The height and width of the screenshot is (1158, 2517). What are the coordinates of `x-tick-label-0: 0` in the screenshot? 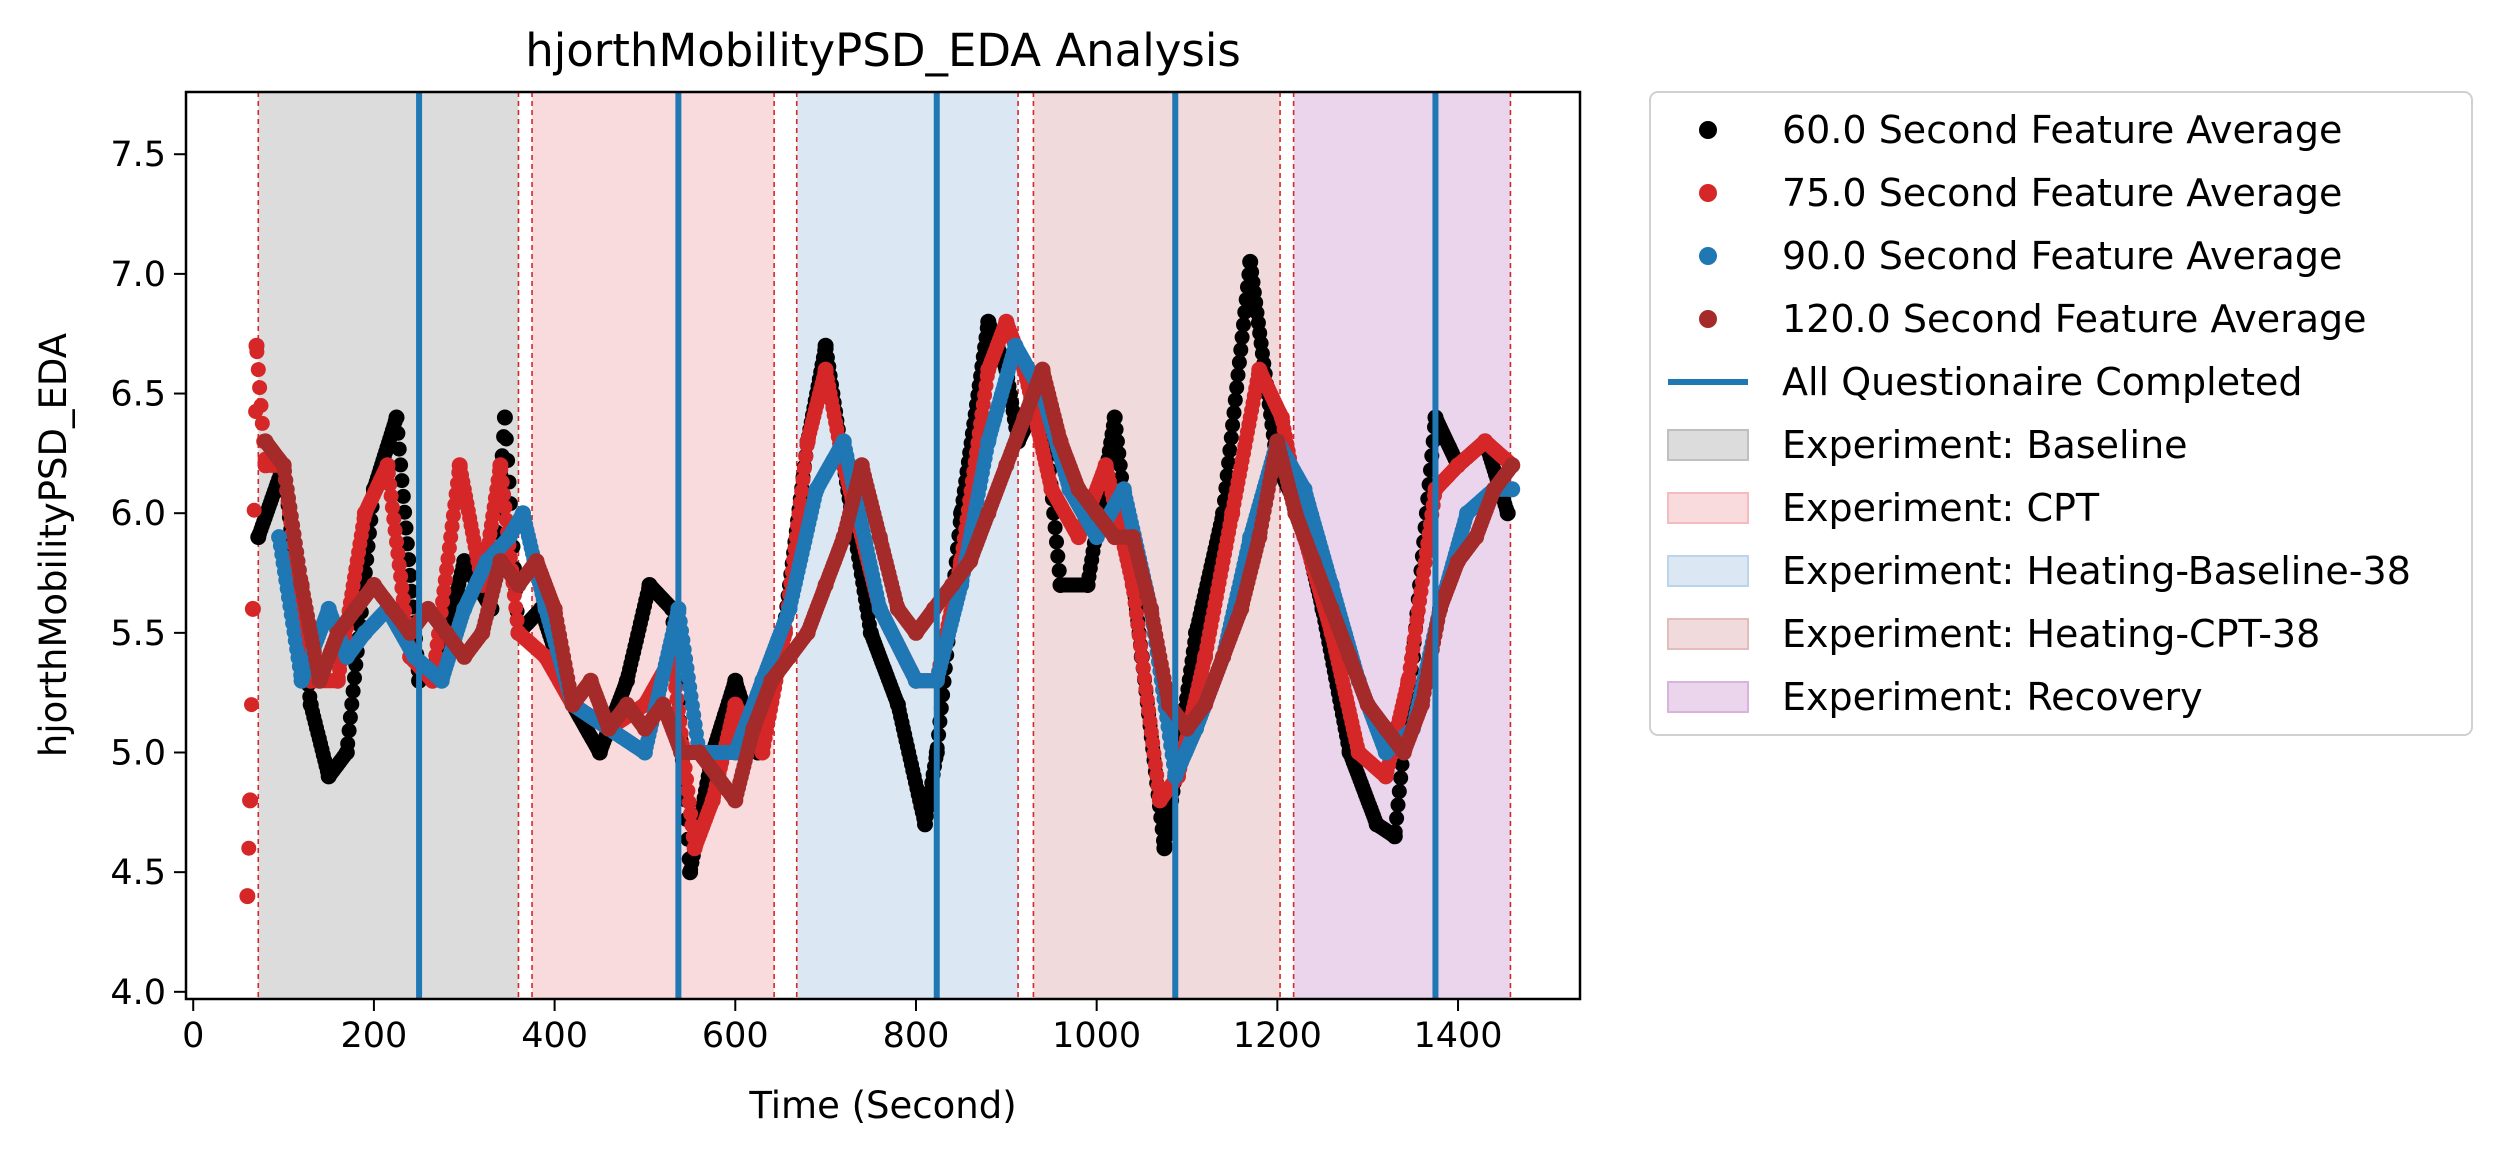 It's located at (193, 1036).